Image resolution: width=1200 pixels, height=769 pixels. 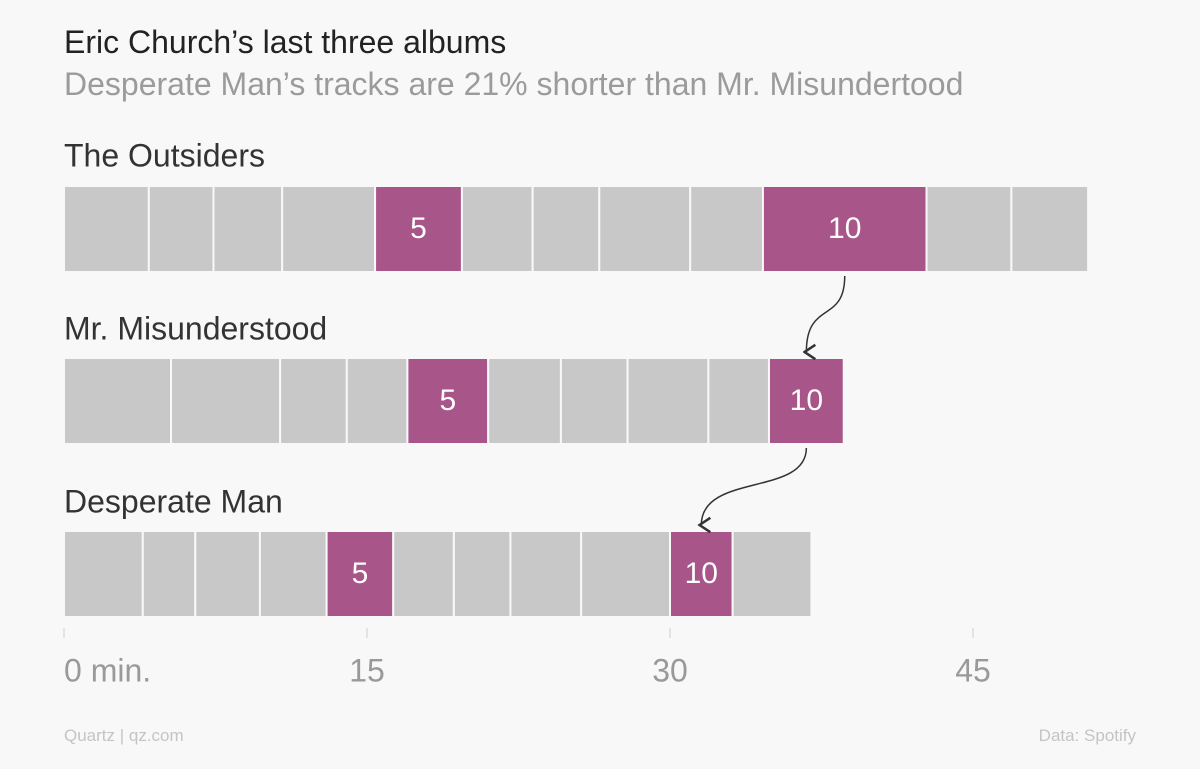 I want to click on album-label: The Outsiders, so click(x=164, y=155).